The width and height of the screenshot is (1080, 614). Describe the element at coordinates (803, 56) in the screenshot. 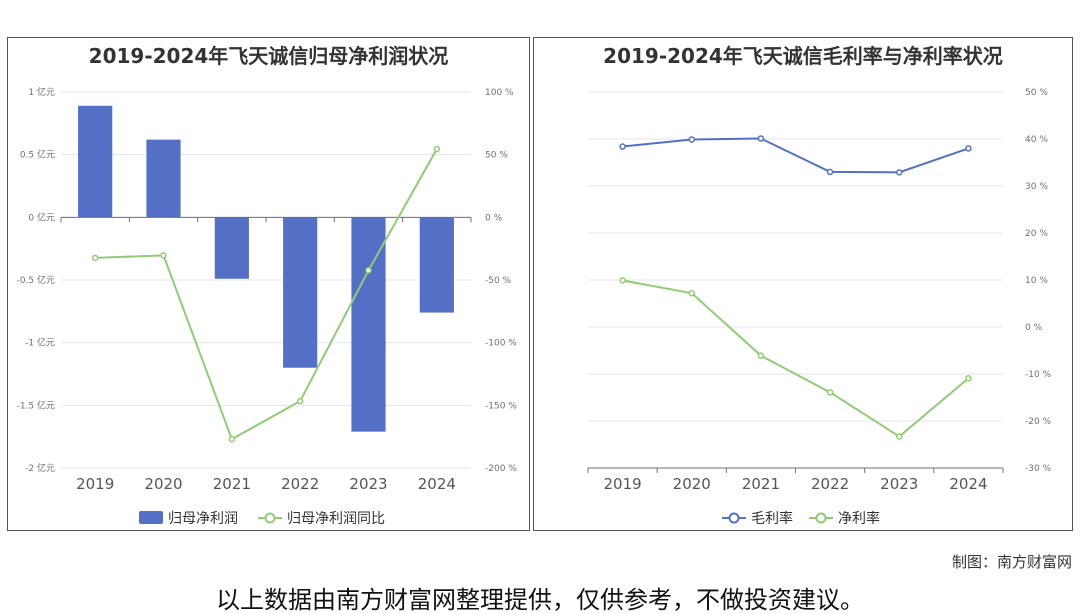

I see `chart-title: 2019-2024年飞天诚信毛利率与净利率状况` at that location.